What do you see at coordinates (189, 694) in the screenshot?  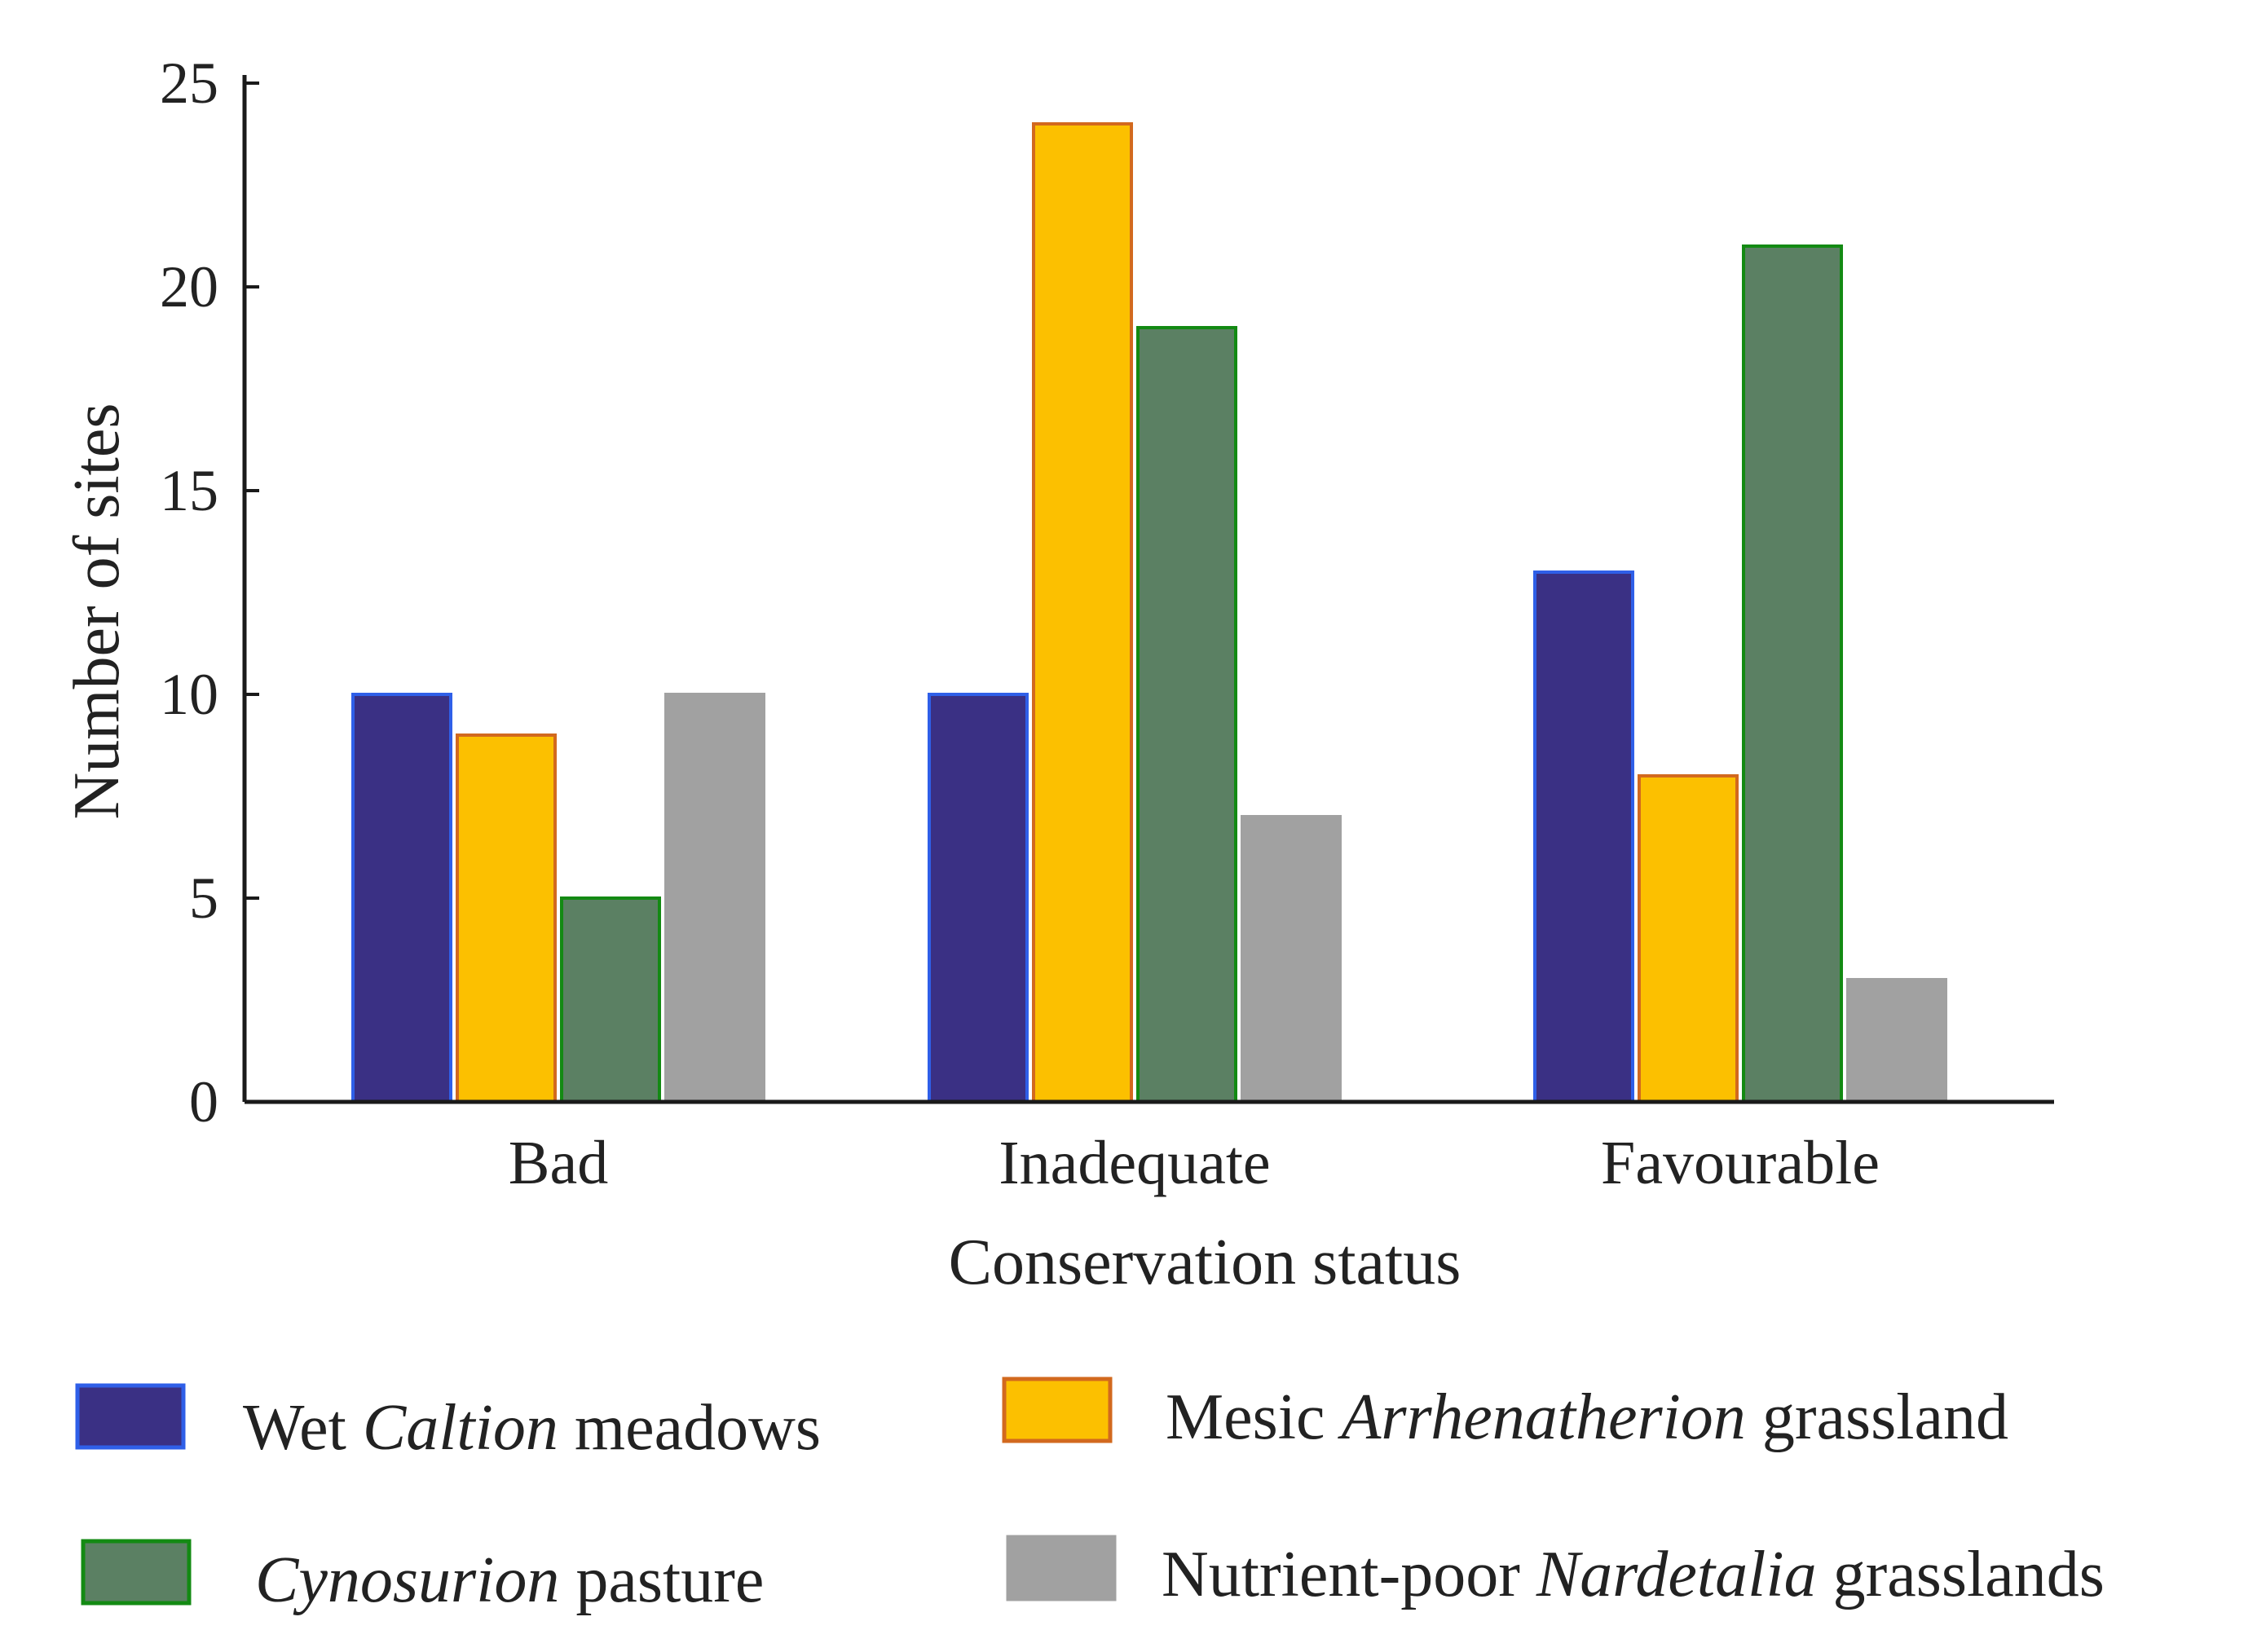 I see `y-tick-label: 10` at bounding box center [189, 694].